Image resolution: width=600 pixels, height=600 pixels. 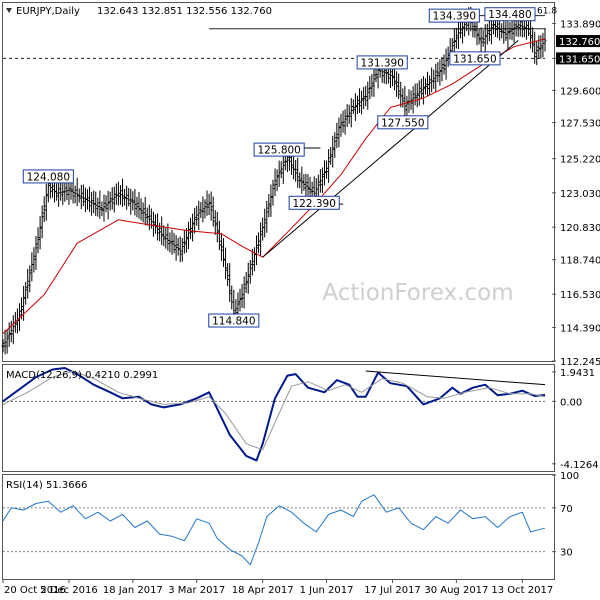 I want to click on last-price-flag: 132.760, so click(x=578, y=41).